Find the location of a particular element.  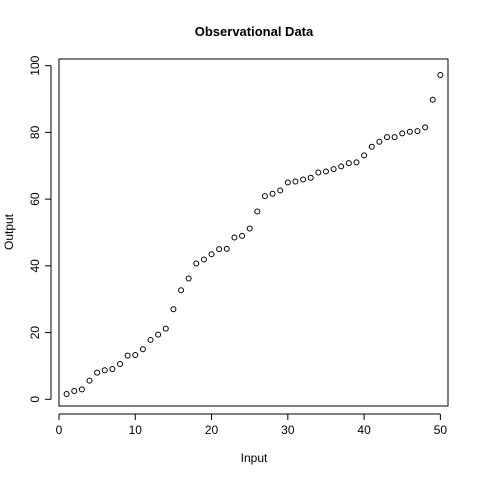

x-tick-label: 10 is located at coordinates (136, 430).